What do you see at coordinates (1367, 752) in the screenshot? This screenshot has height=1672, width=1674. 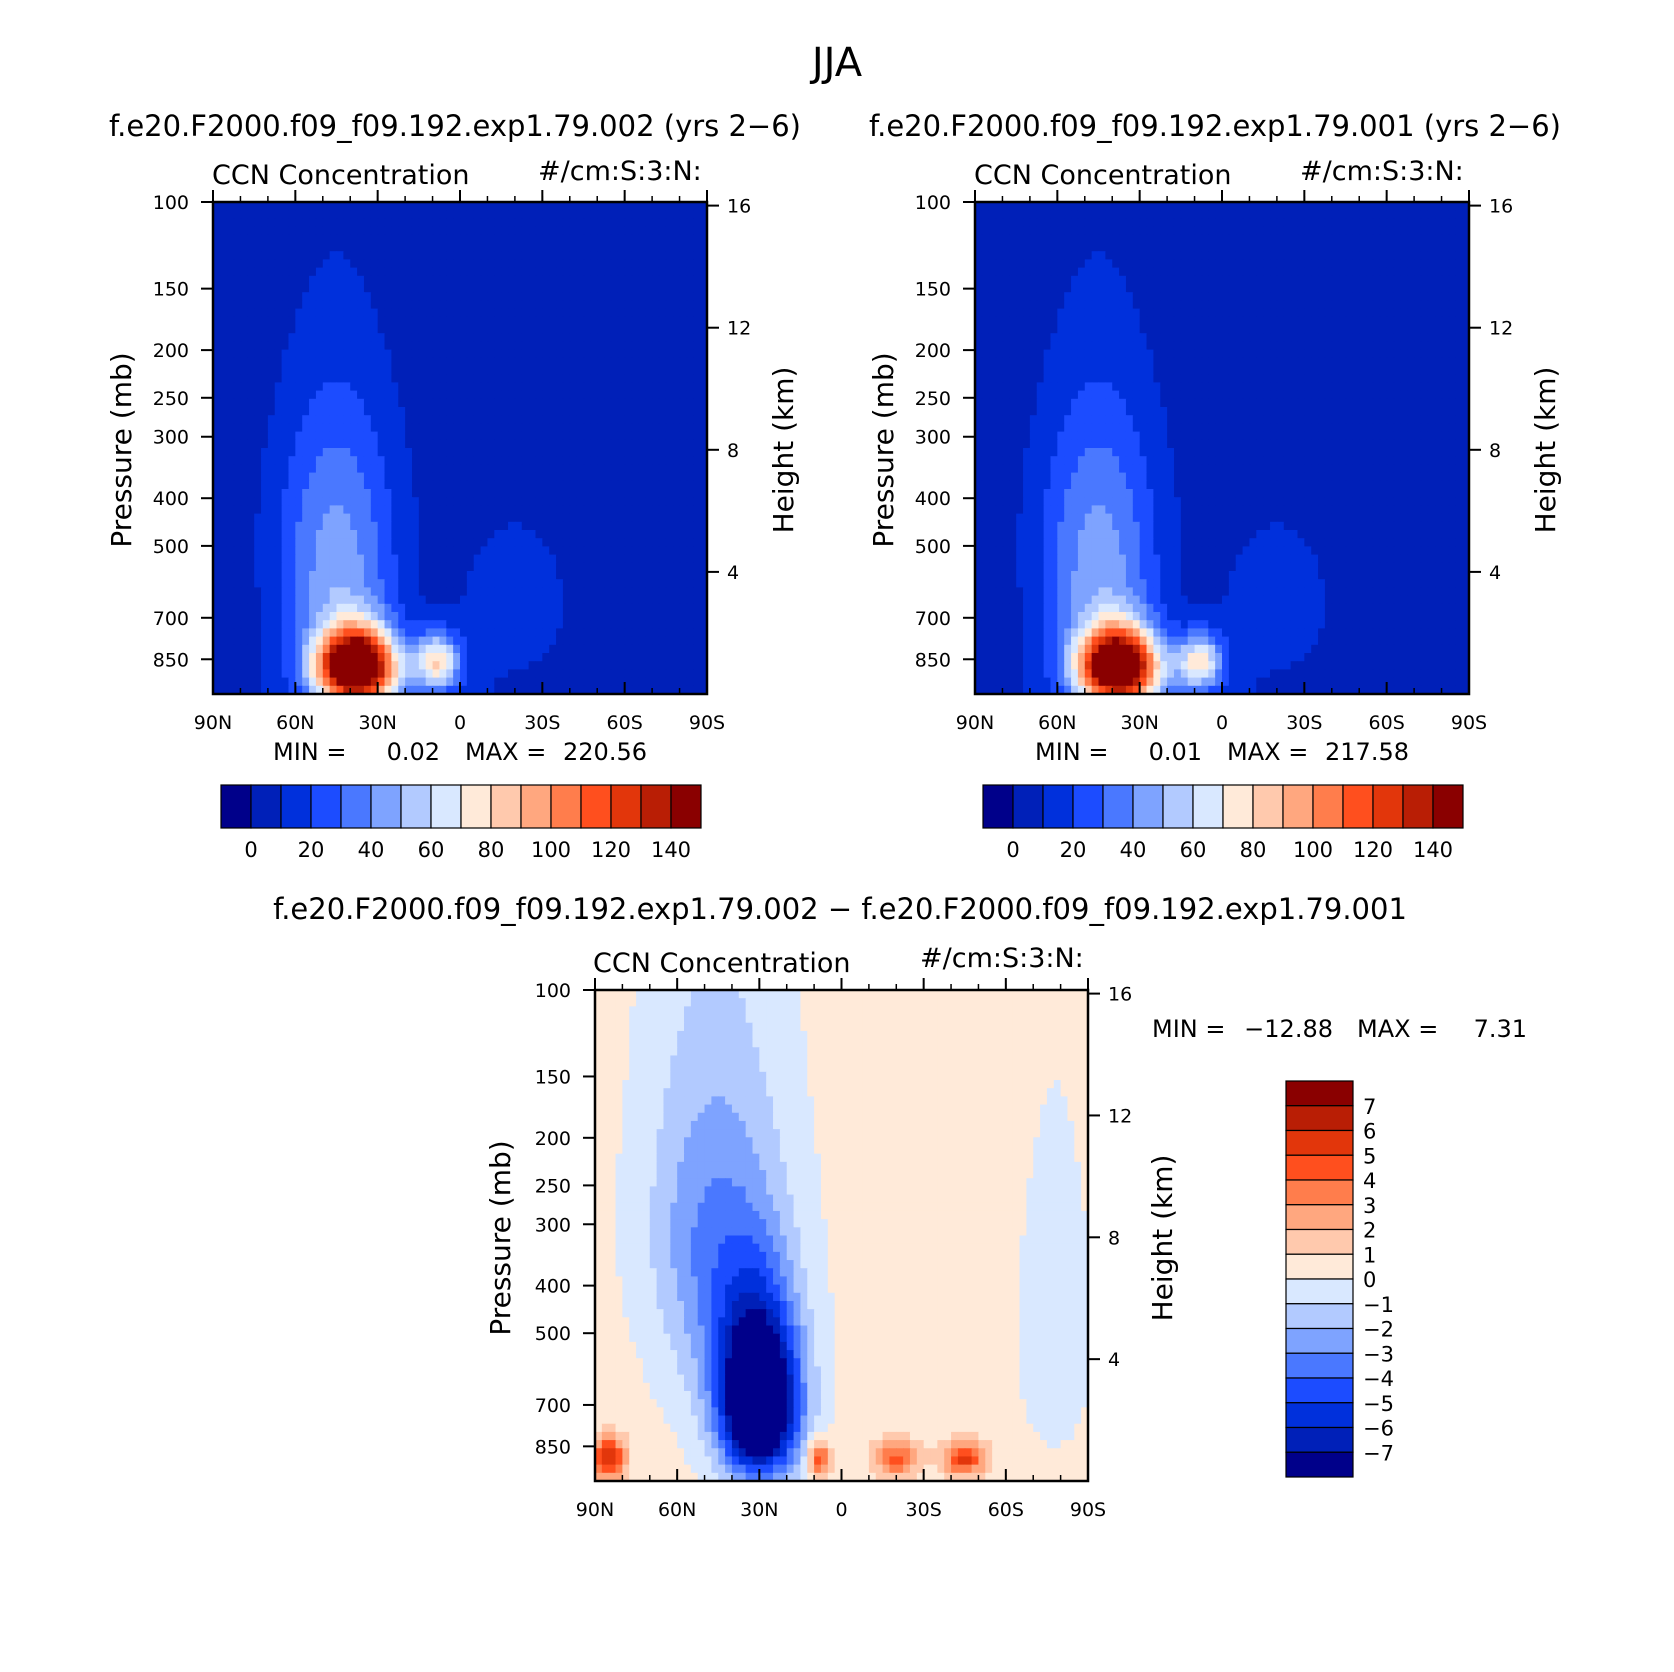 I see `max-value: 217.58` at bounding box center [1367, 752].